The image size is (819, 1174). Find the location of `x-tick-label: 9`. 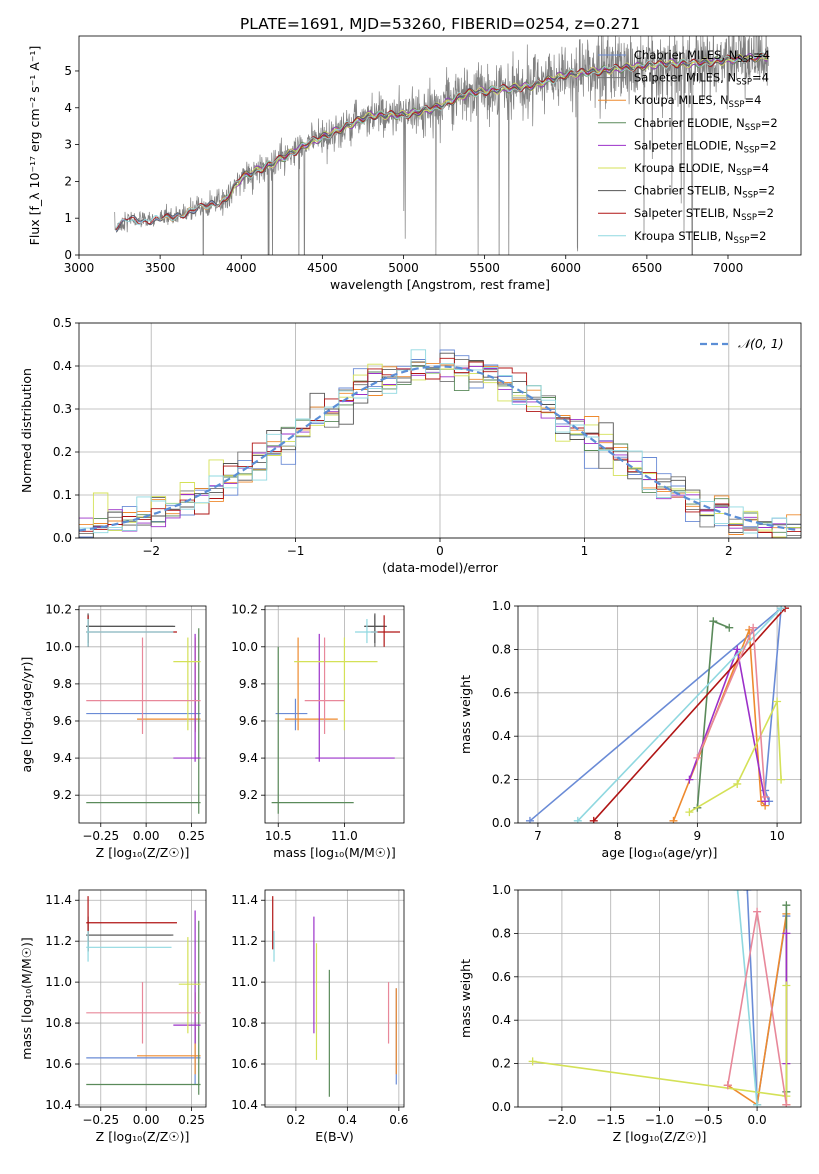

x-tick-label: 9 is located at coordinates (698, 836).